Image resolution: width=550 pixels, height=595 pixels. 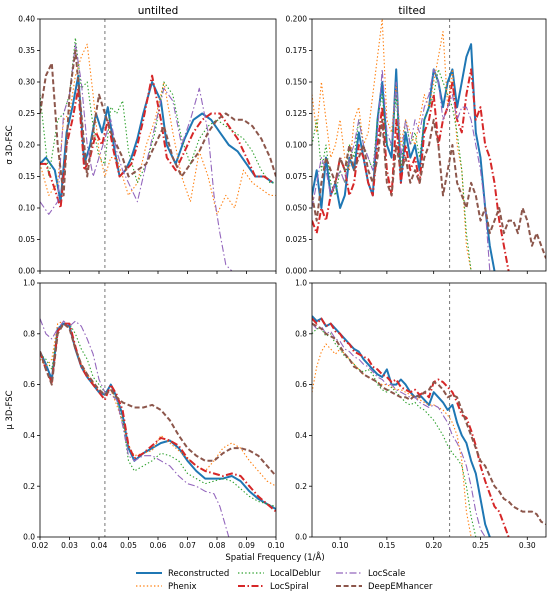 What do you see at coordinates (26, 113) in the screenshot?
I see `y-tick-label: 0.25` at bounding box center [26, 113].